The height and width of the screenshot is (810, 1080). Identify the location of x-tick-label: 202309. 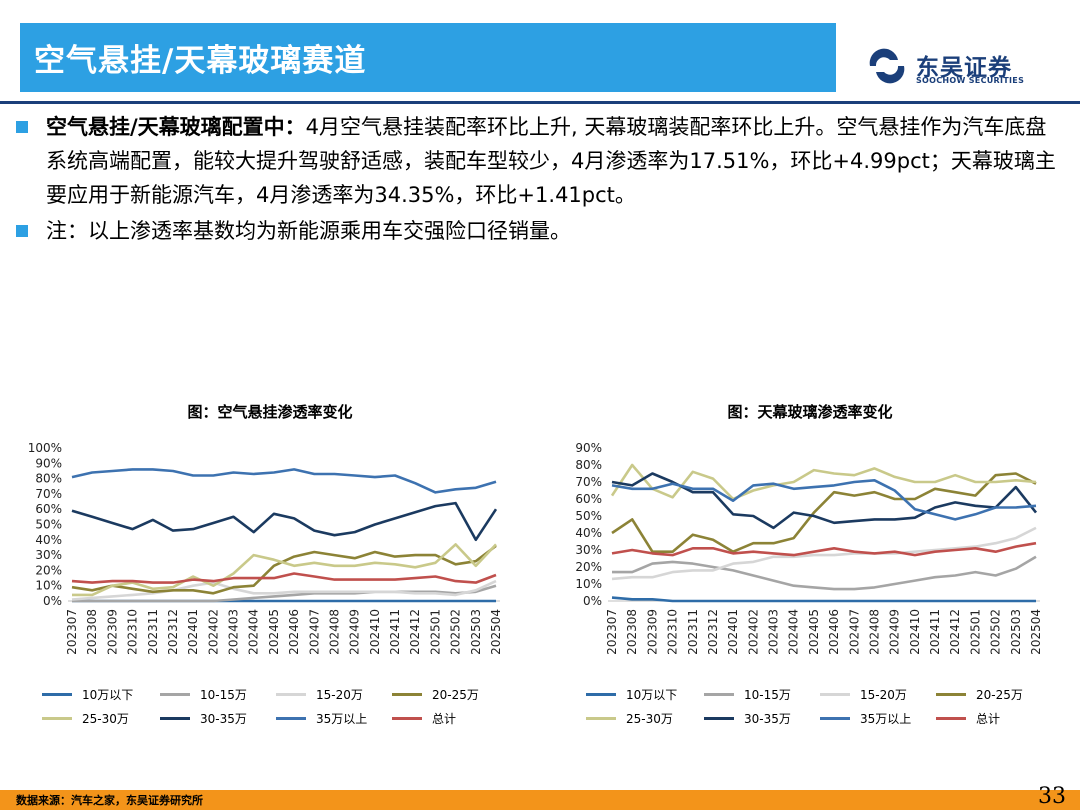
(652, 632).